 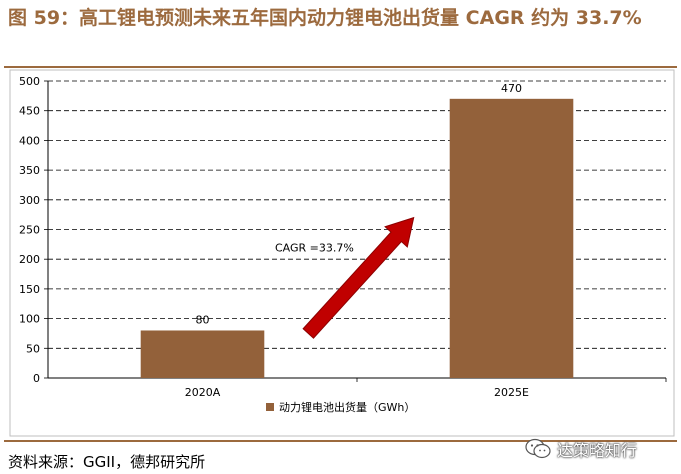 What do you see at coordinates (347, 407) in the screenshot?
I see `legend-label: 动力锂电池出货量（GWh）` at bounding box center [347, 407].